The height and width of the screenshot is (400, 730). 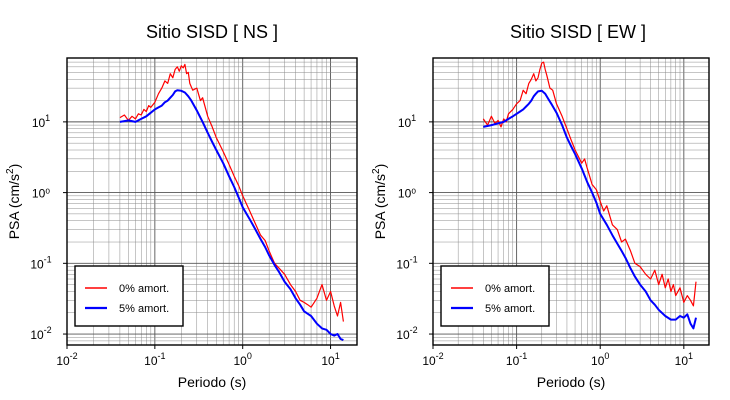 What do you see at coordinates (212, 32) in the screenshot?
I see `chart-title: Sitio SISD [ NS ]` at bounding box center [212, 32].